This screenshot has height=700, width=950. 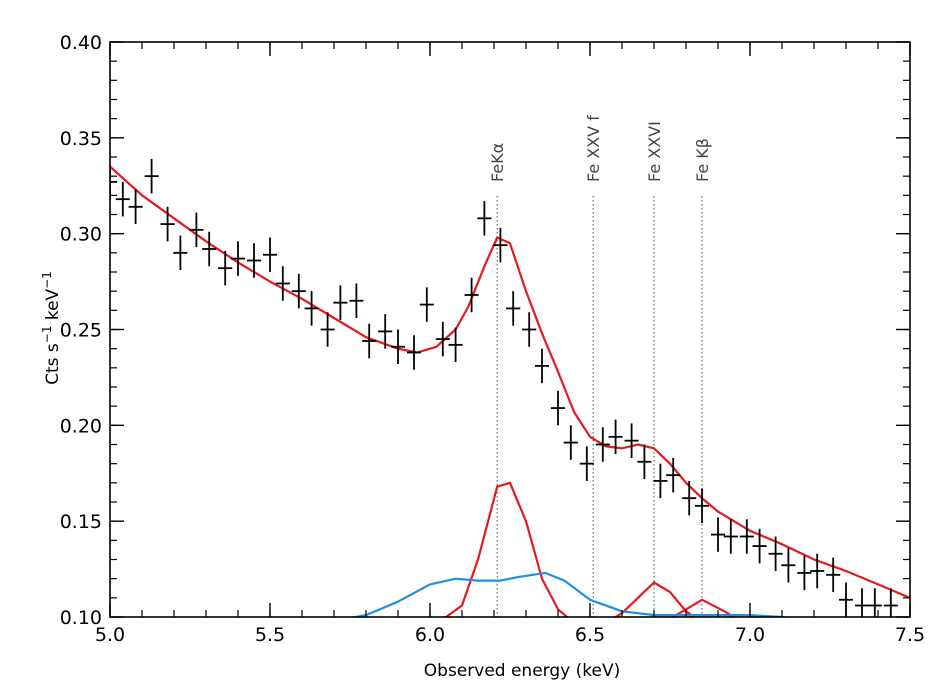 What do you see at coordinates (110, 635) in the screenshot?
I see `x-tick-label: 5.0` at bounding box center [110, 635].